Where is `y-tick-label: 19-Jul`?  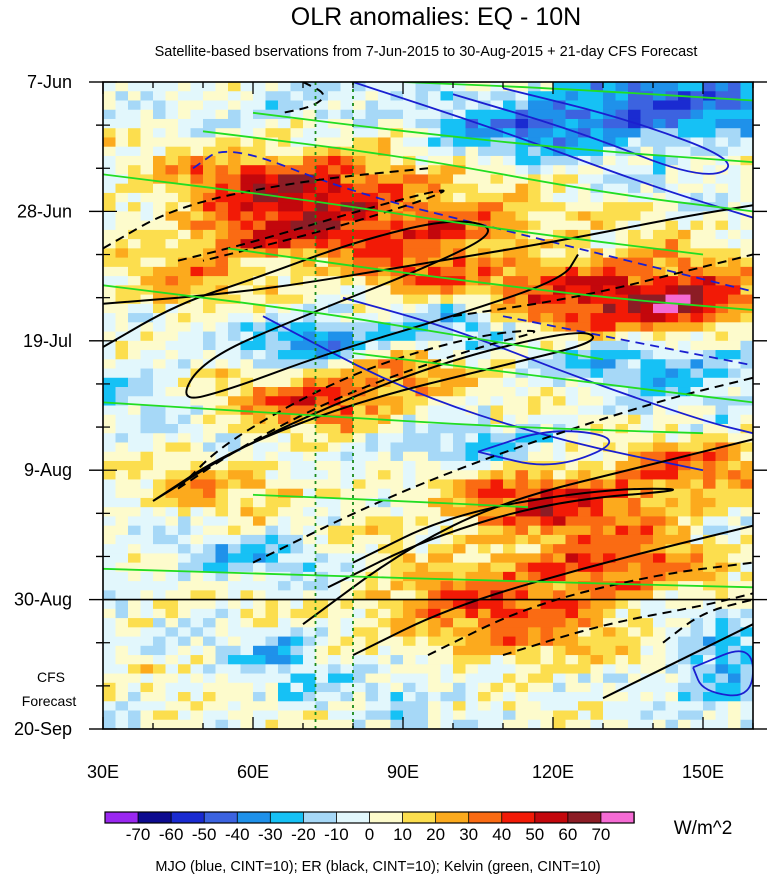
y-tick-label: 19-Jul is located at coordinates (47, 341).